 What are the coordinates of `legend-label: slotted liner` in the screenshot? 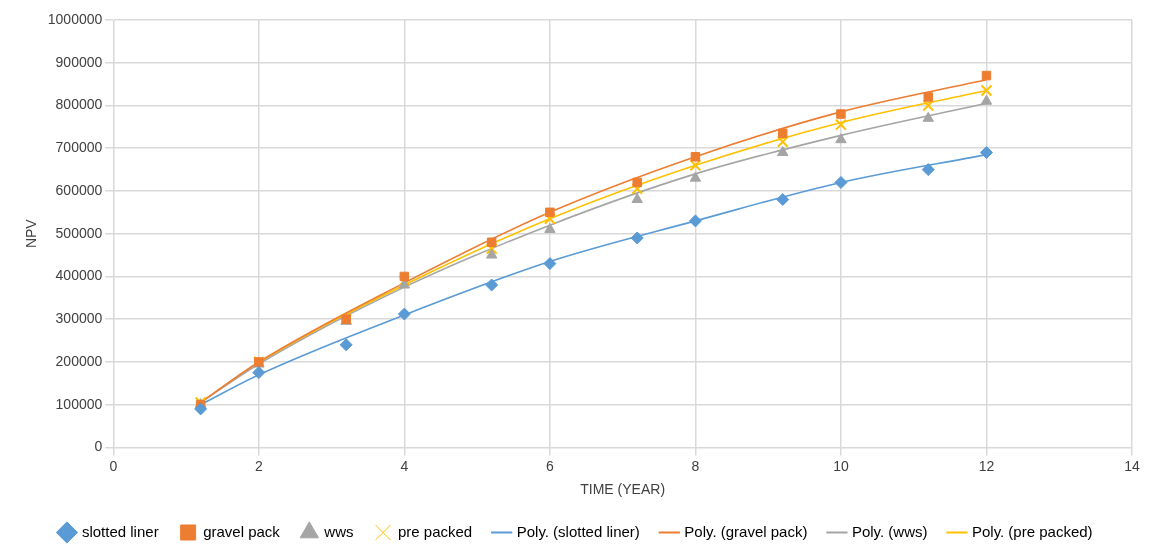 It's located at (120, 531).